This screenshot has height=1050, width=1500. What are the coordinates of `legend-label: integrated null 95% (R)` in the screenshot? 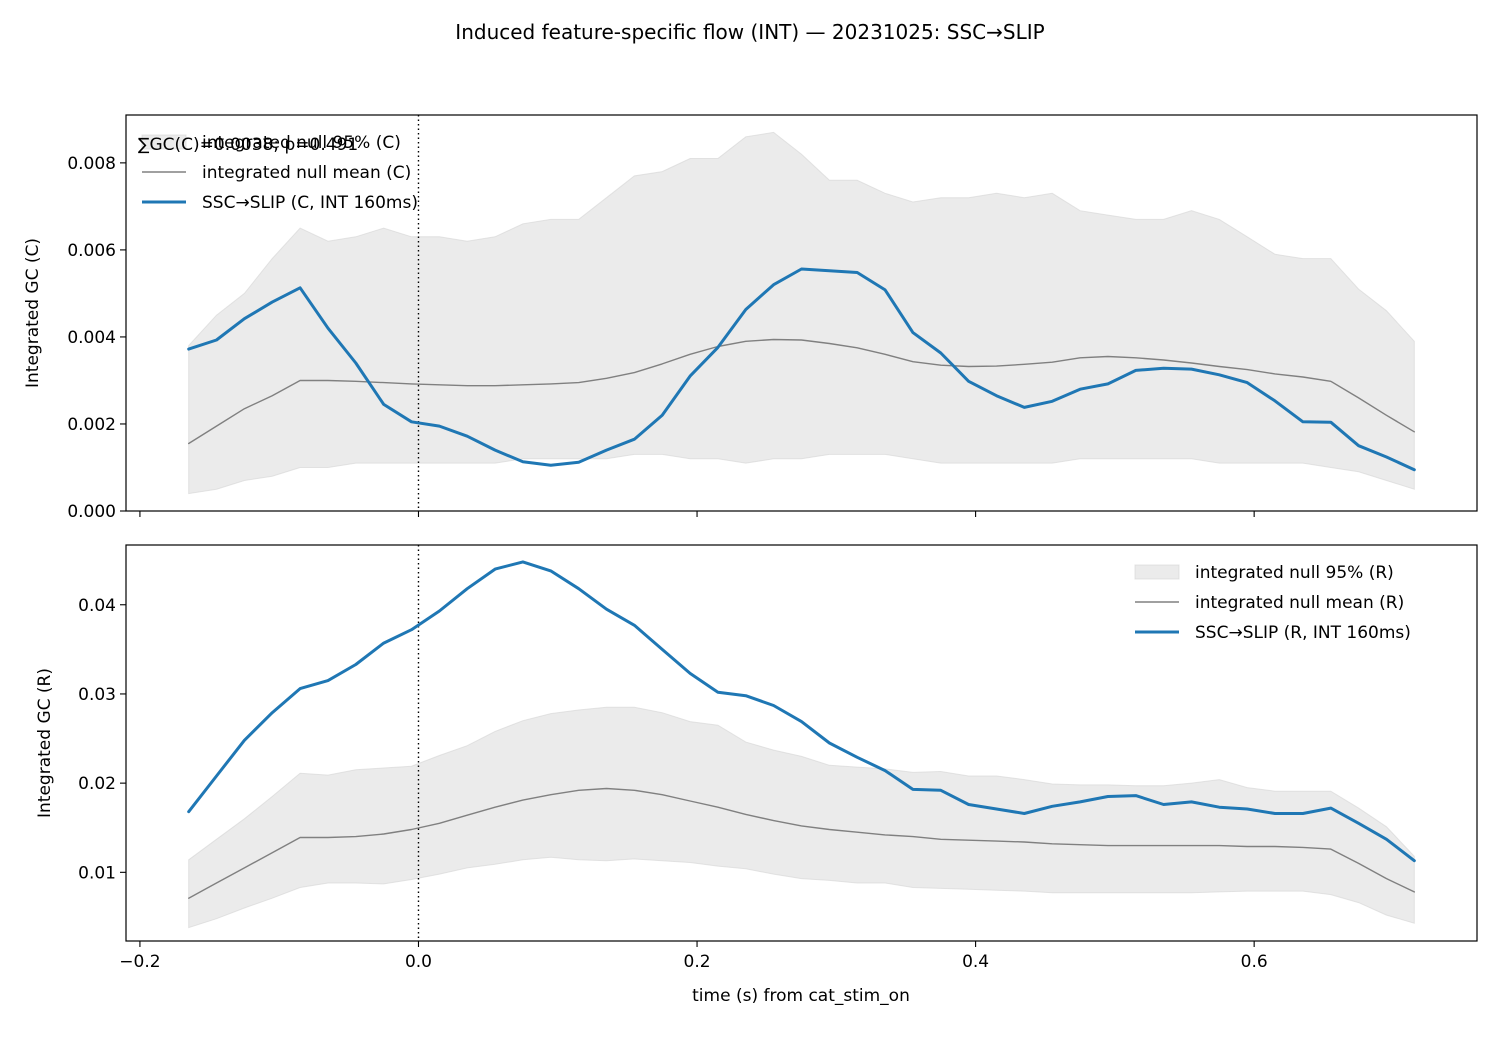 It's located at (1294, 573).